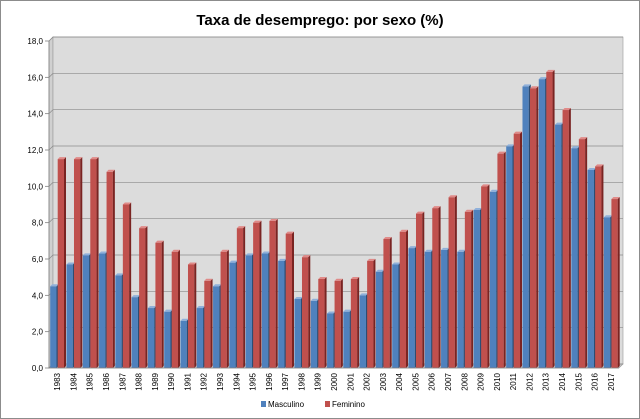 Image resolution: width=640 pixels, height=419 pixels. I want to click on bar-feminino-1992, so click(208, 323).